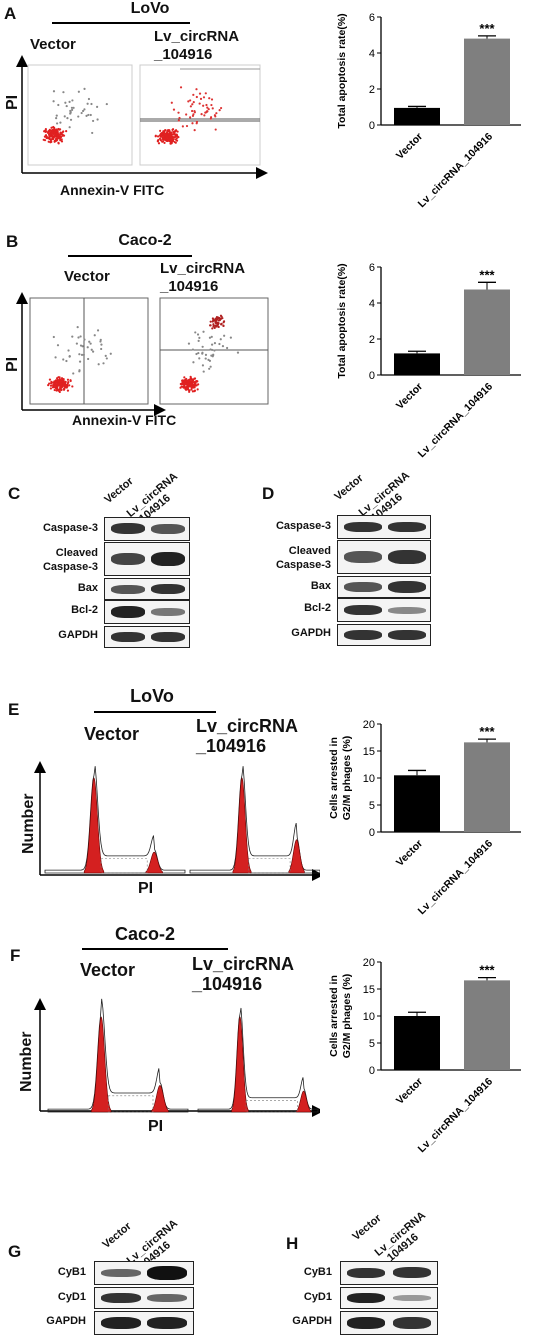 The image size is (534, 1341). Describe the element at coordinates (53, 44) in the screenshot. I see `group-label-vector-a: Vector` at that location.